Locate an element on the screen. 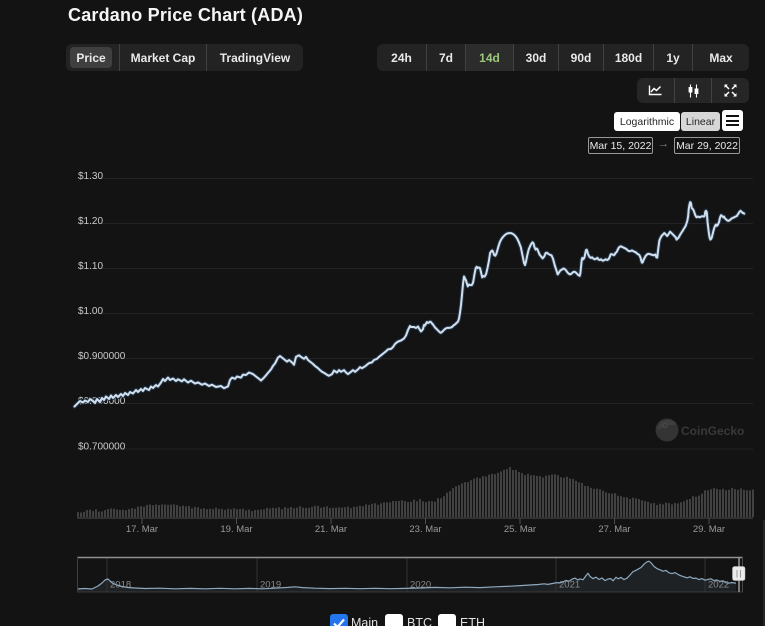 This screenshot has width=765, height=626. svg-text: $0.700000 is located at coordinates (102, 447).